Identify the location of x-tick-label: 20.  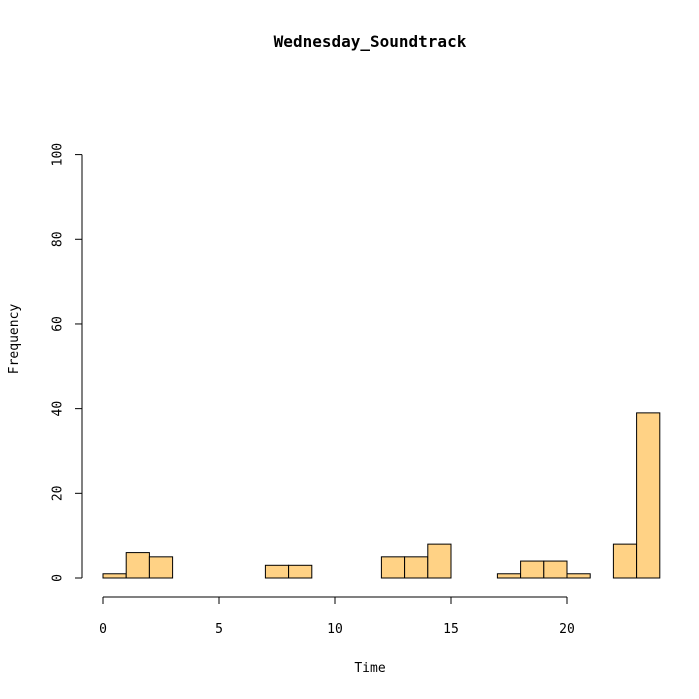
(567, 629).